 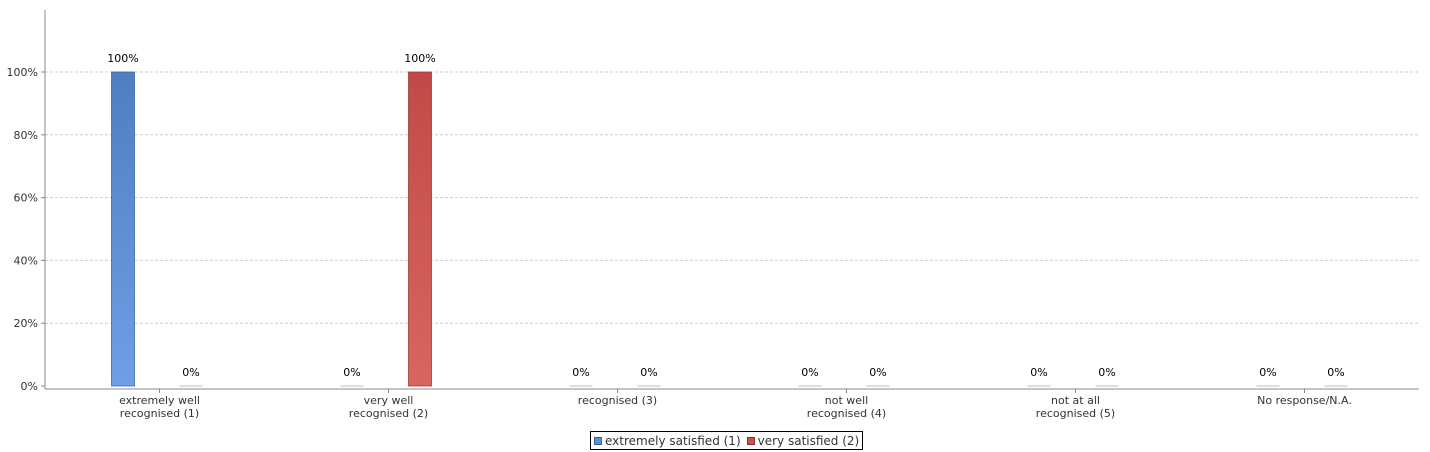 I want to click on x-category-label: recognised (3), so click(x=617, y=400).